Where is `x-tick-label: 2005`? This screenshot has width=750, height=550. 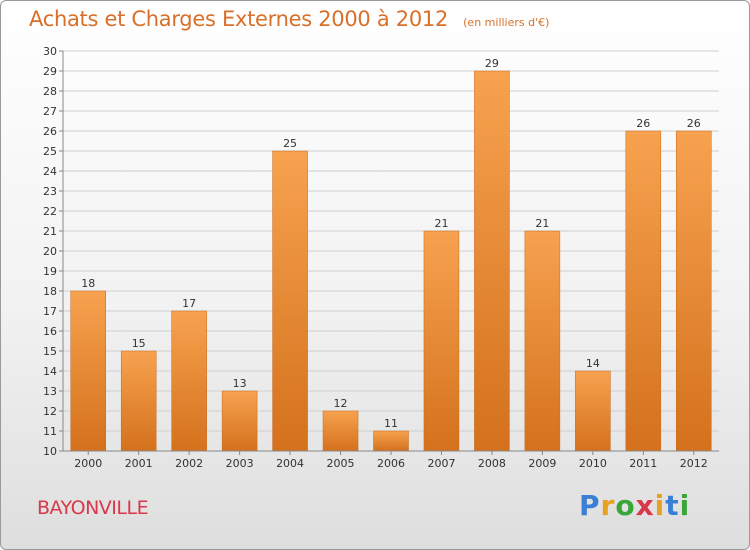
x-tick-label: 2005 is located at coordinates (341, 463).